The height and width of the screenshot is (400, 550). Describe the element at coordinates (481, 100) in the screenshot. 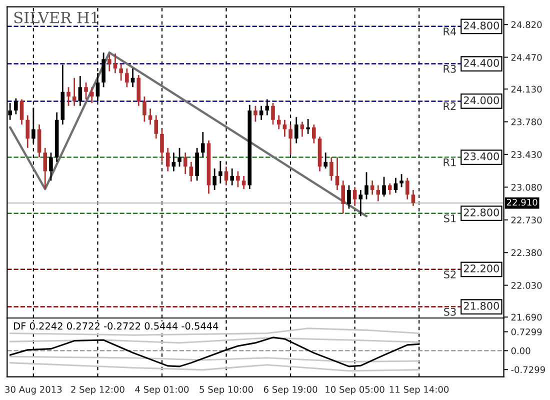

I see `annotation: 24.000` at that location.